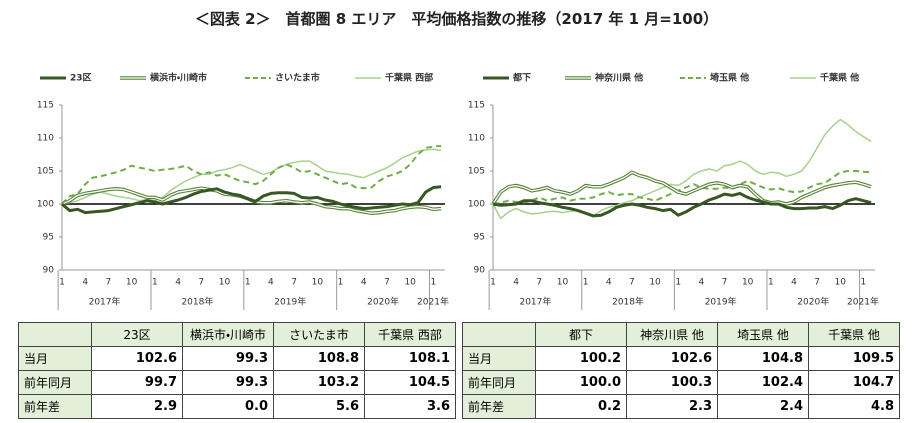 The height and width of the screenshot is (423, 913). What do you see at coordinates (581, 334) in the screenshot?
I see `table-cell: 都下` at bounding box center [581, 334].